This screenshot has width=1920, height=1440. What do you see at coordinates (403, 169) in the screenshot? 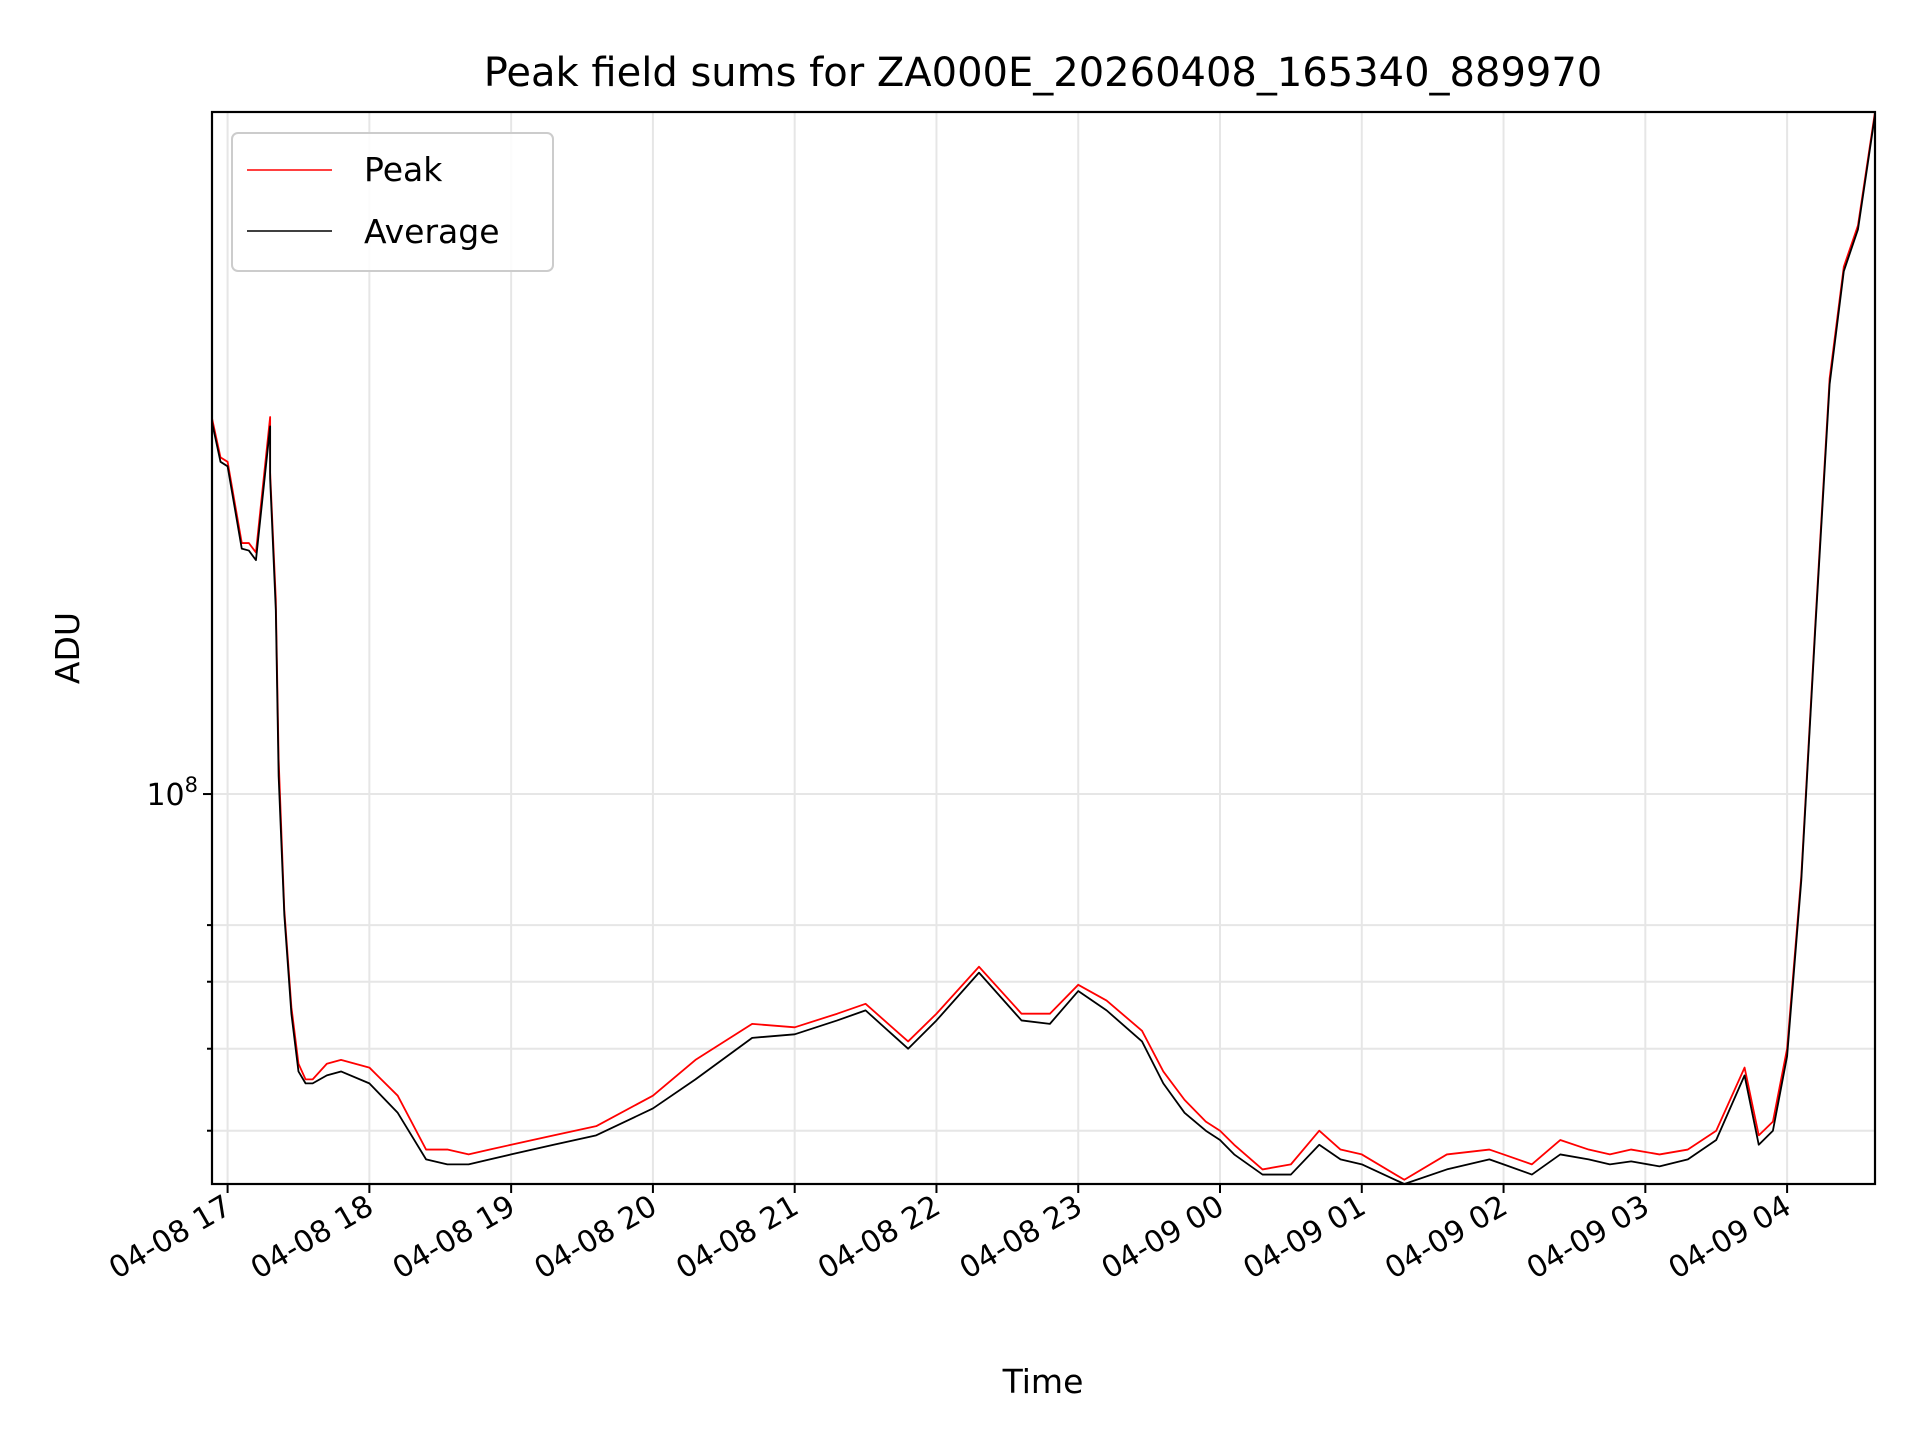
I see `legend-label-peak: Peak` at bounding box center [403, 169].